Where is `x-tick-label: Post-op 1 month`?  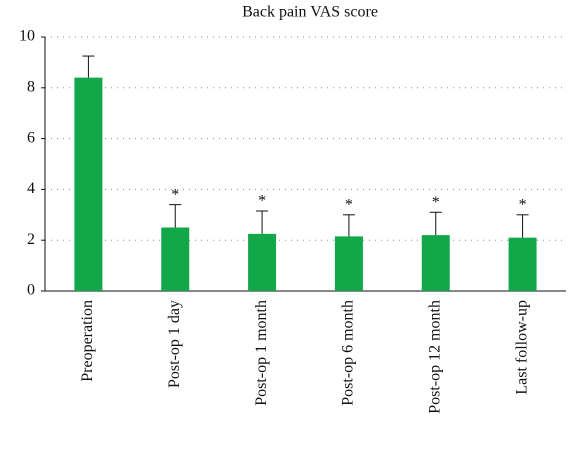
x-tick-label: Post-op 1 month is located at coordinates (261, 353).